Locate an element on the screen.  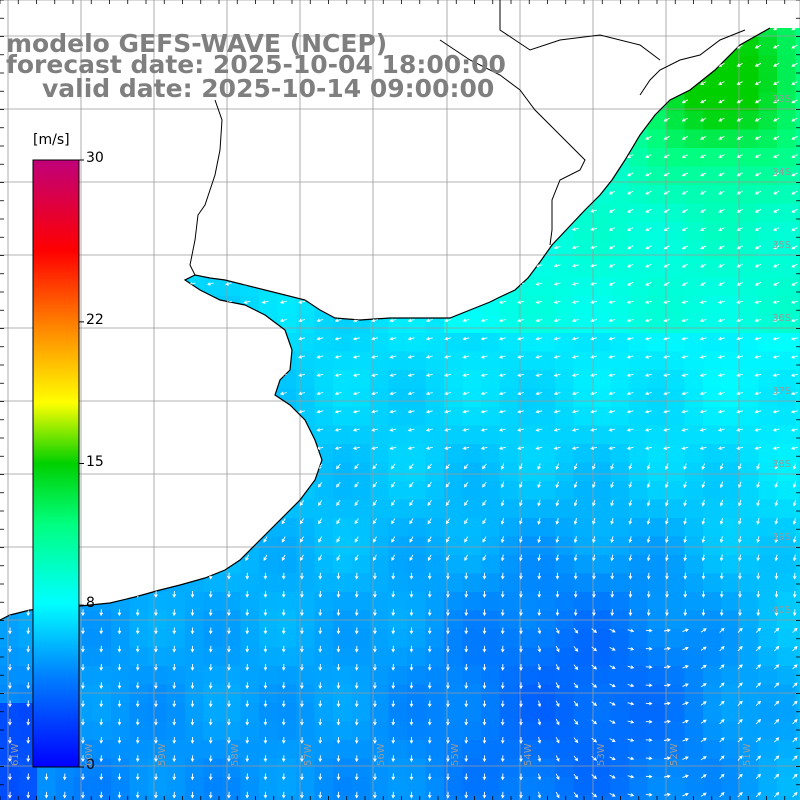
border-line is located at coordinates (206, 187).